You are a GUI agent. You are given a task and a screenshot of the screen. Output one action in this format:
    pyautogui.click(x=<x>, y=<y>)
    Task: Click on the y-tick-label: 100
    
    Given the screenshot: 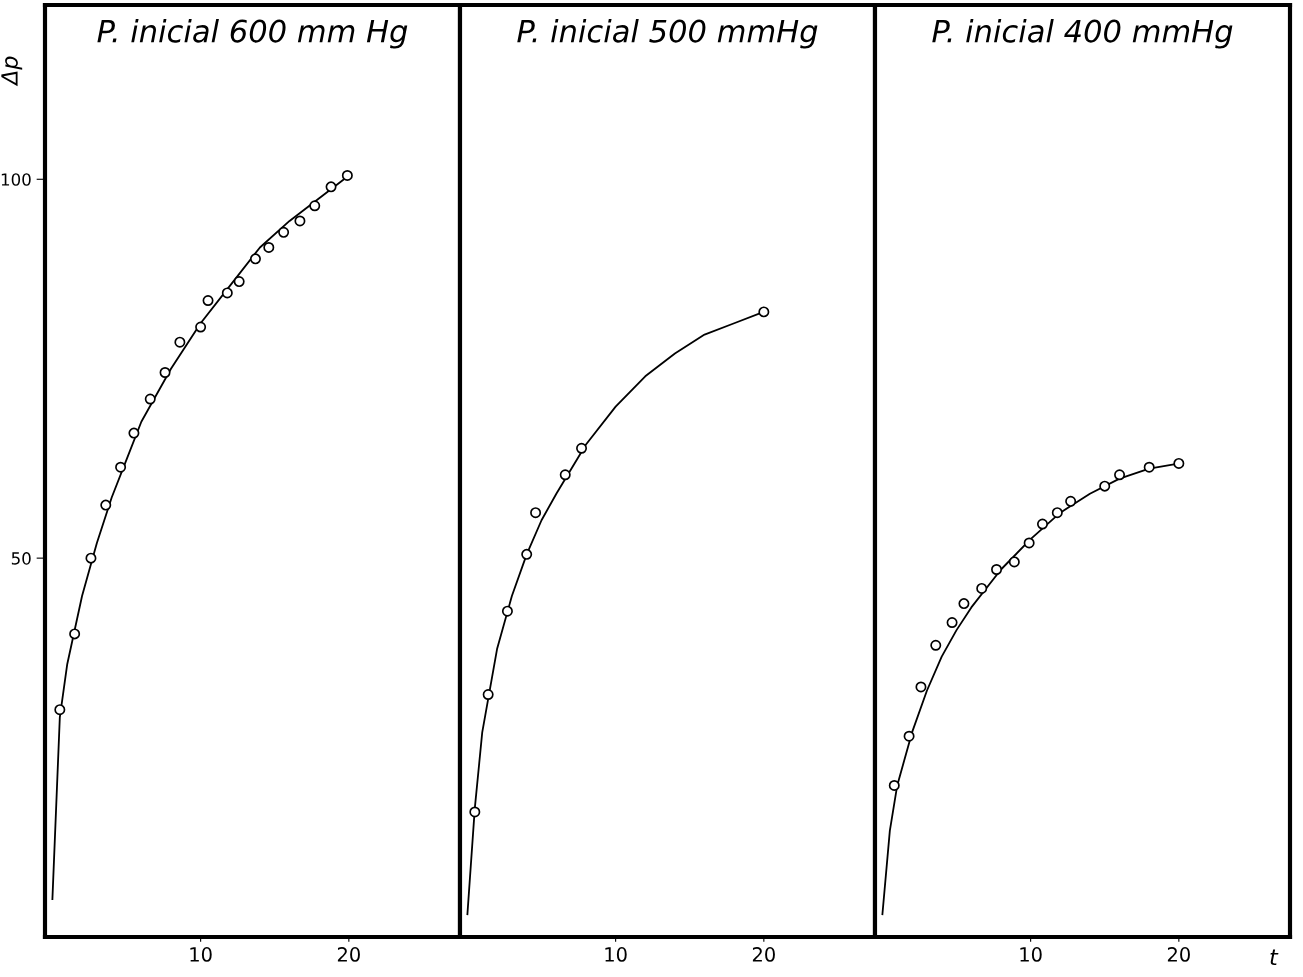 What is the action you would take?
    pyautogui.click(x=16, y=179)
    